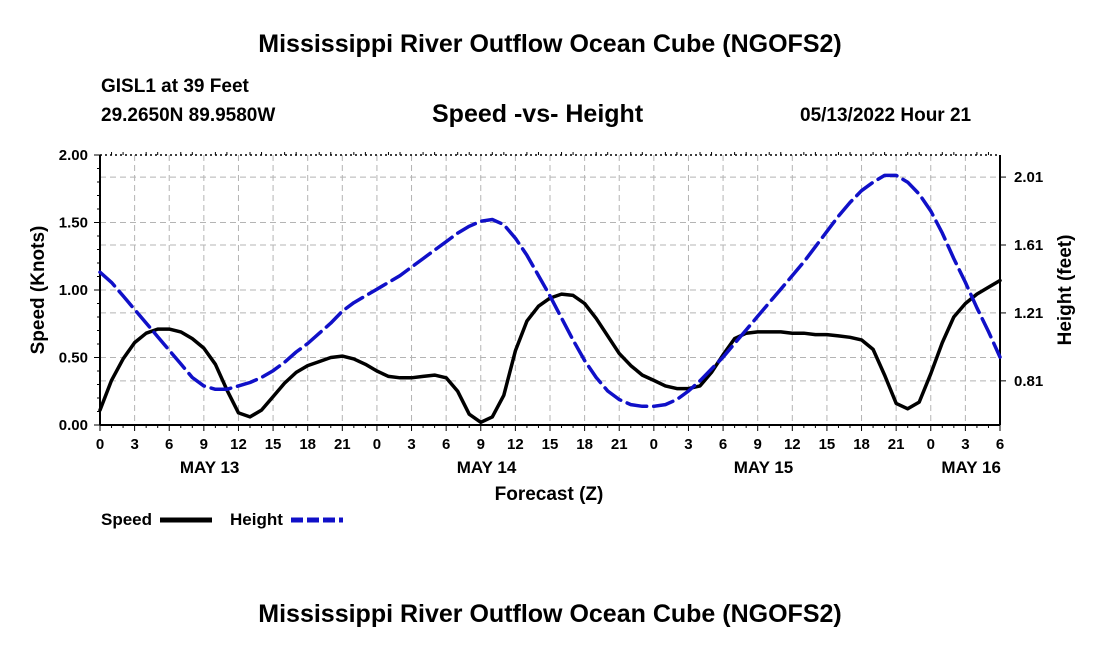  What do you see at coordinates (256, 519) in the screenshot?
I see `legend-label-height: Height` at bounding box center [256, 519].